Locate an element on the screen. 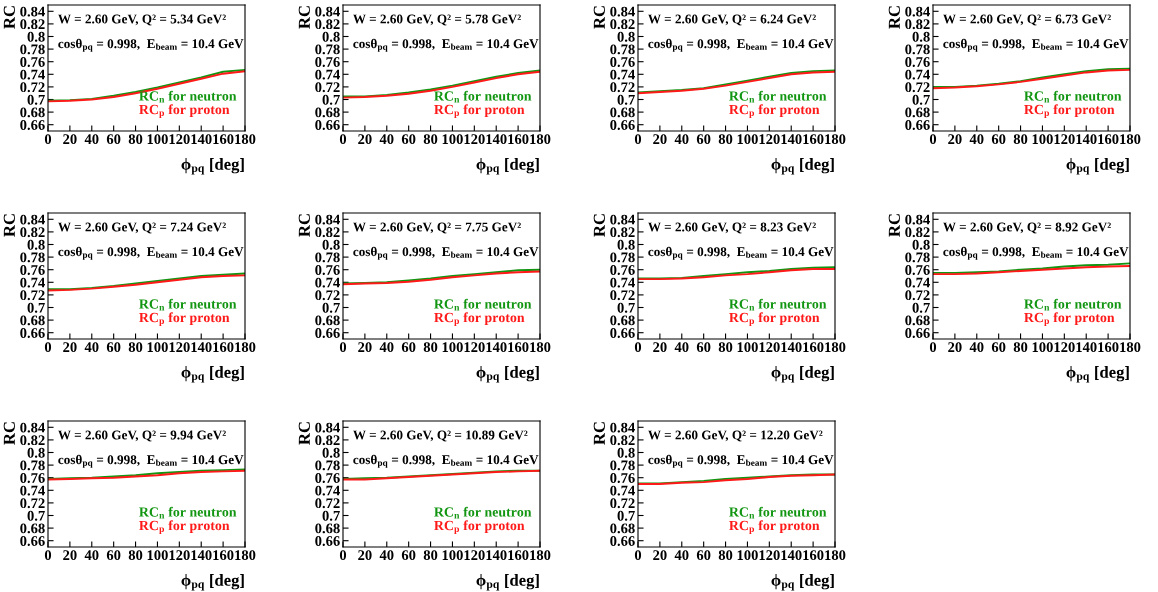  annotation: W = 2.60 GeV, Q² = 6.73 GeV² is located at coordinates (1027, 20).